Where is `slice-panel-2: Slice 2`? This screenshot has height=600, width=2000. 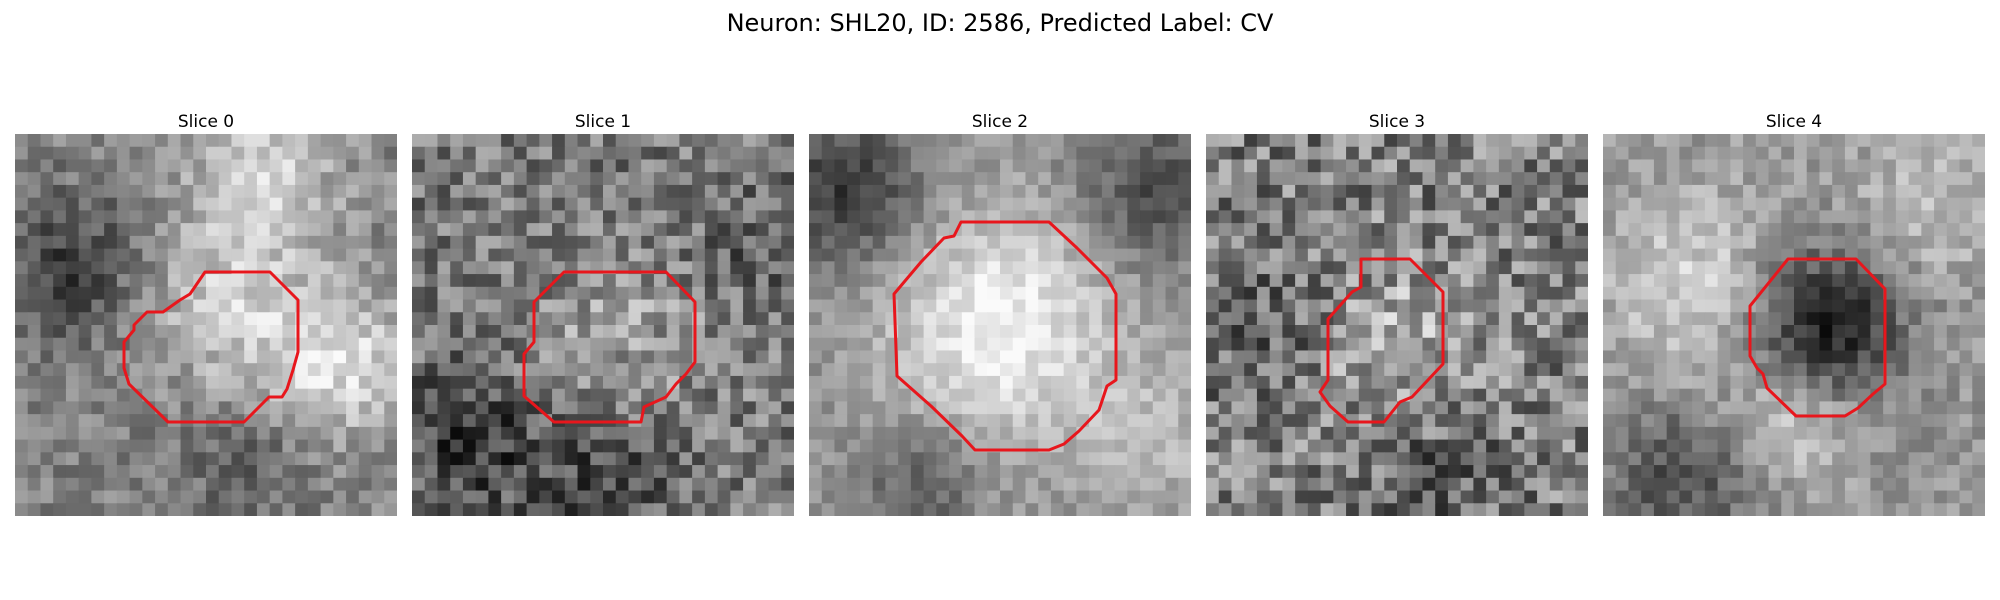
slice-panel-2: Slice 2 is located at coordinates (1000, 314).